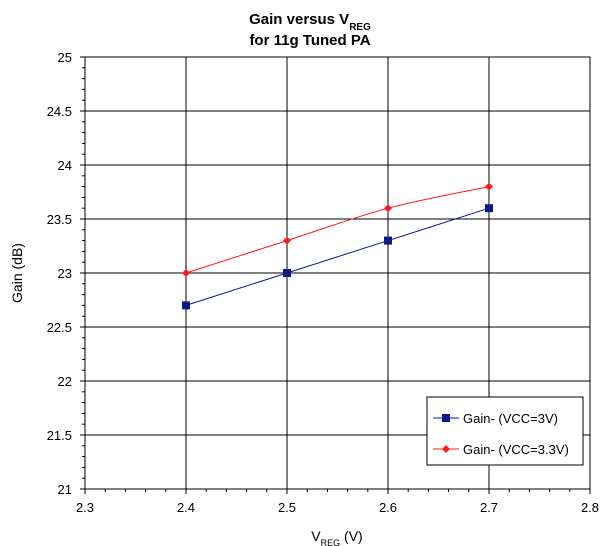  I want to click on y-tick-label: 24, so click(65, 165).